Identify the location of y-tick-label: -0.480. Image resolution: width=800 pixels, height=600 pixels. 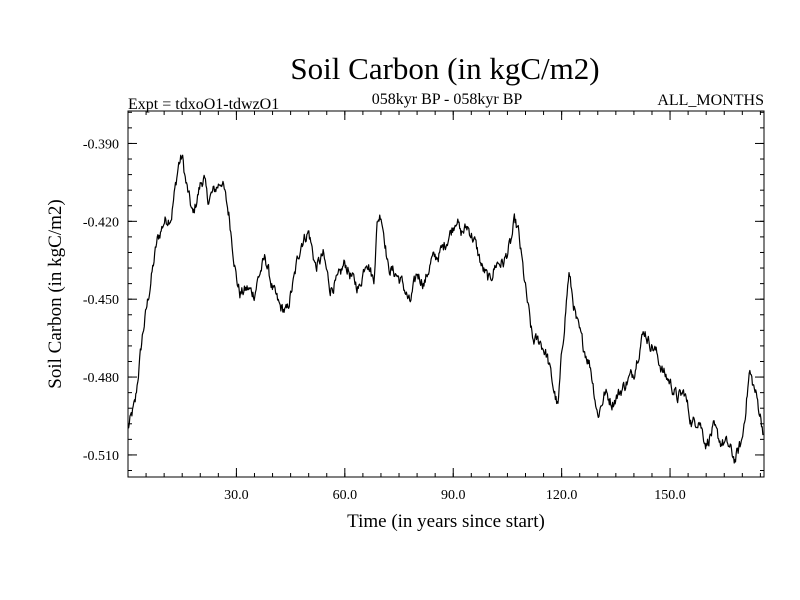
(101, 378).